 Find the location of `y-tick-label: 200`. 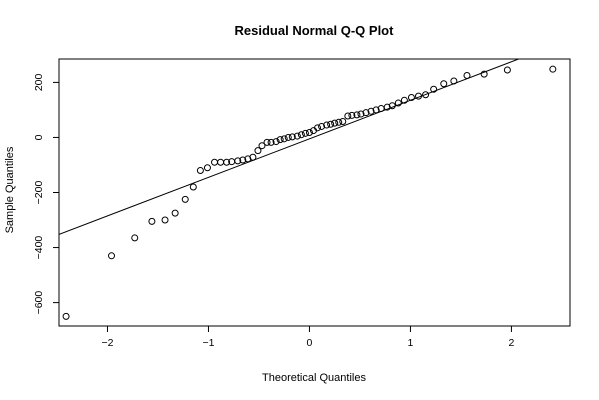

y-tick-label: 200 is located at coordinates (39, 82).